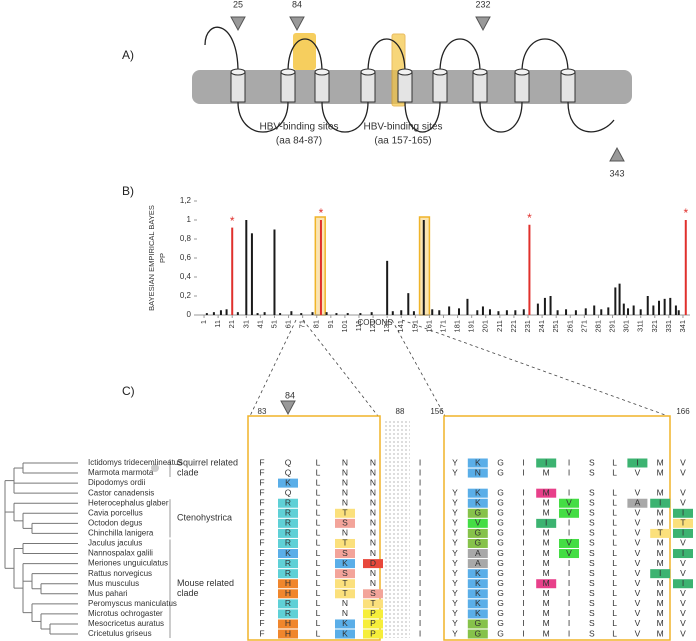 The height and width of the screenshot is (641, 696). What do you see at coordinates (414, 326) in the screenshot?
I see `x-tick-label: 151` at bounding box center [414, 326].